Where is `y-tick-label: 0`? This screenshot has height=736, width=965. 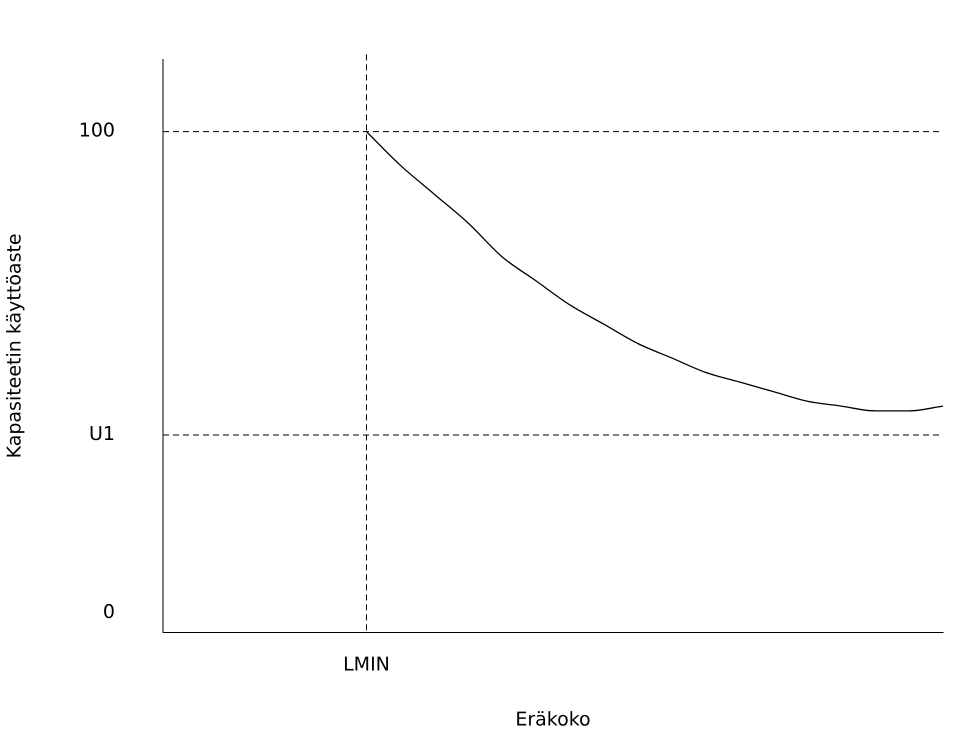
y-tick-label: 0 is located at coordinates (108, 612).